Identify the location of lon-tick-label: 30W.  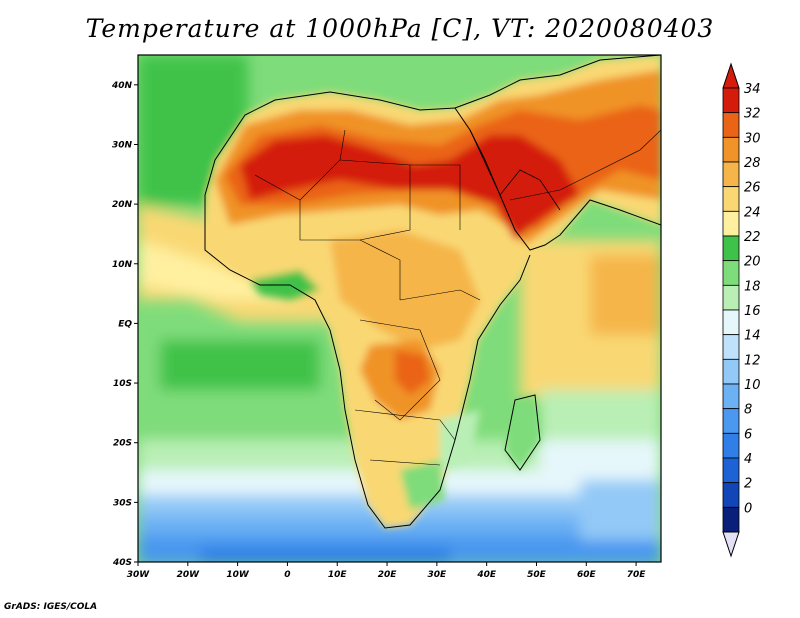
(139, 575).